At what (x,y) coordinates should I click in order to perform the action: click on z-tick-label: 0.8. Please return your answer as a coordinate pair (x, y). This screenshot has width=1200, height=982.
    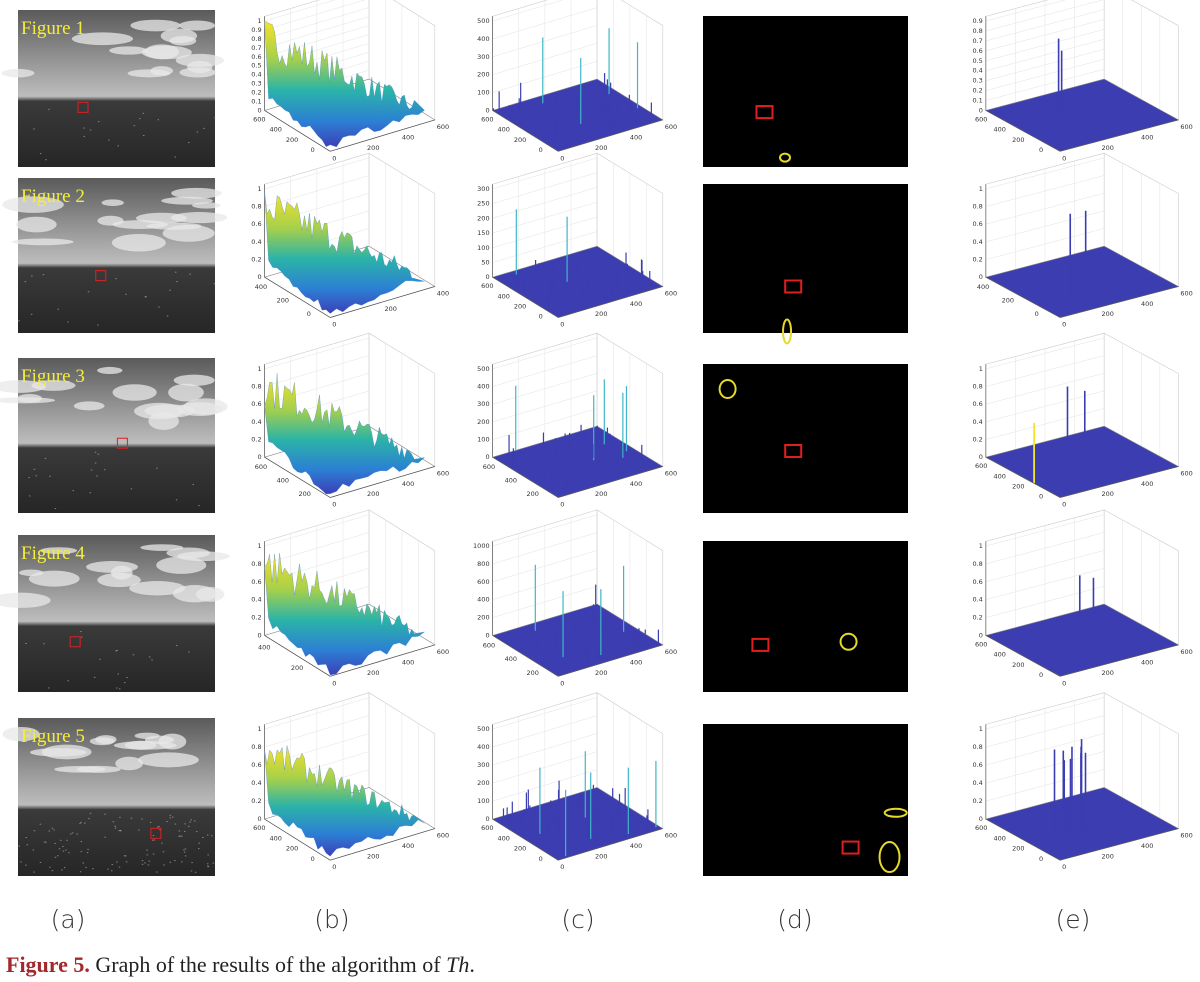
    Looking at the image, I should click on (256, 387).